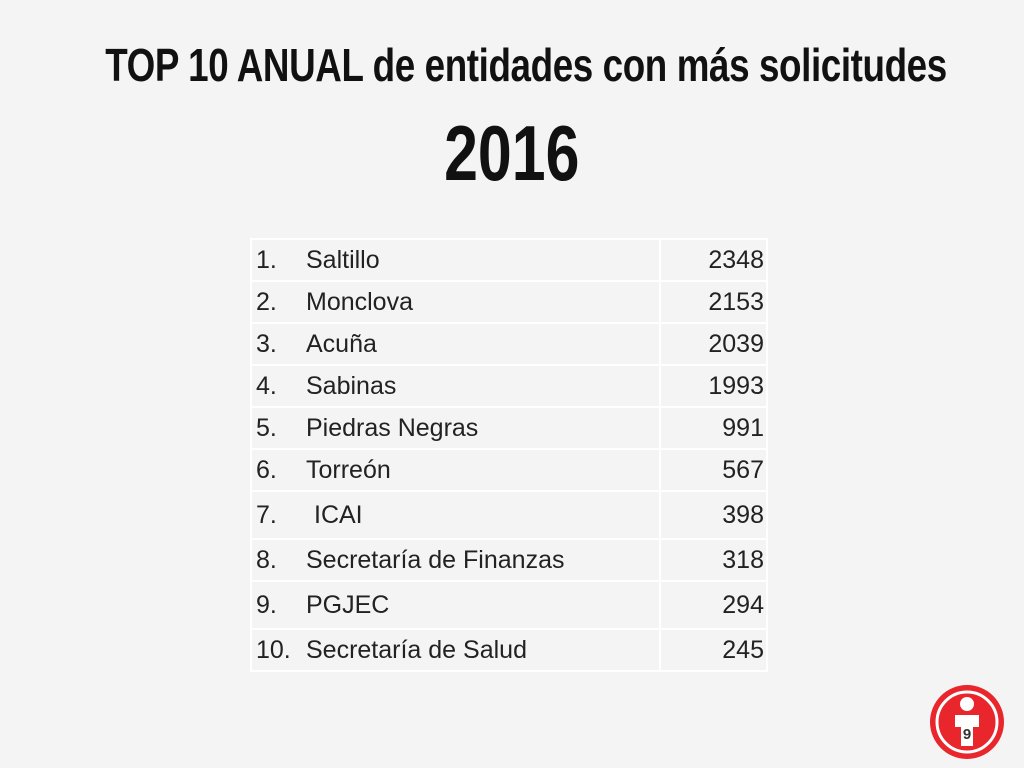 The image size is (1024, 768). Describe the element at coordinates (392, 427) in the screenshot. I see `row-name: Piedras Negras` at that location.